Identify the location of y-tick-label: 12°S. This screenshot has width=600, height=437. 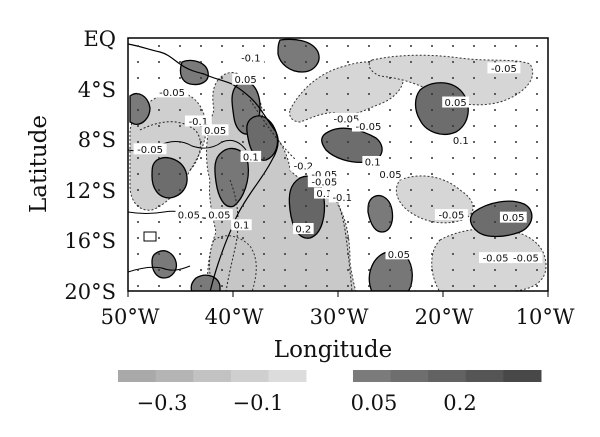
(90, 191).